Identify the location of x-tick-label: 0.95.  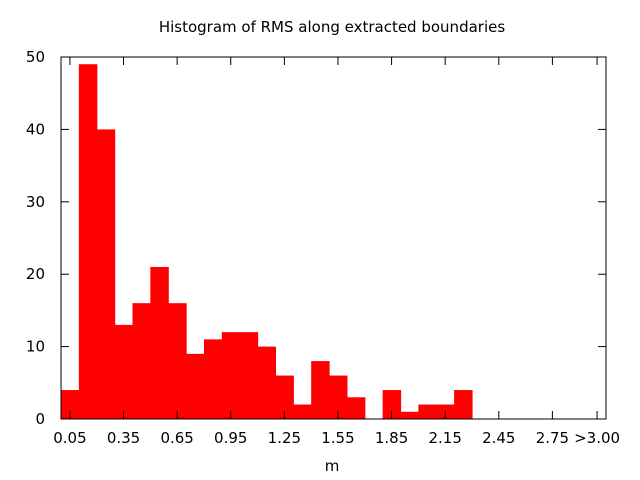
(230, 438).